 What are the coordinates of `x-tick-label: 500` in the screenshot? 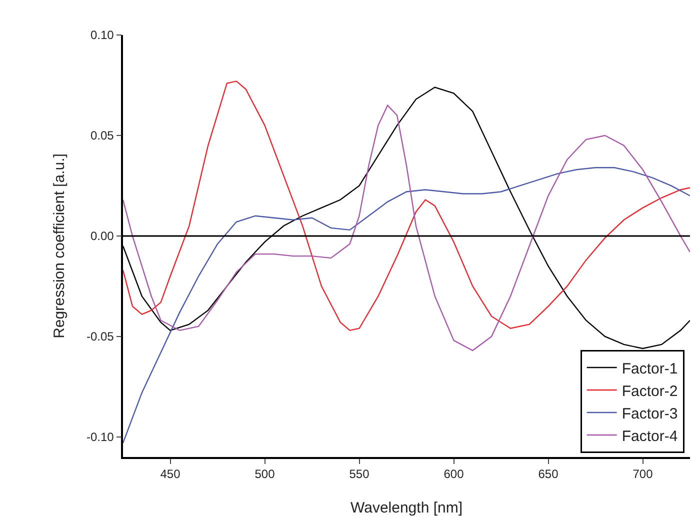 It's located at (265, 474).